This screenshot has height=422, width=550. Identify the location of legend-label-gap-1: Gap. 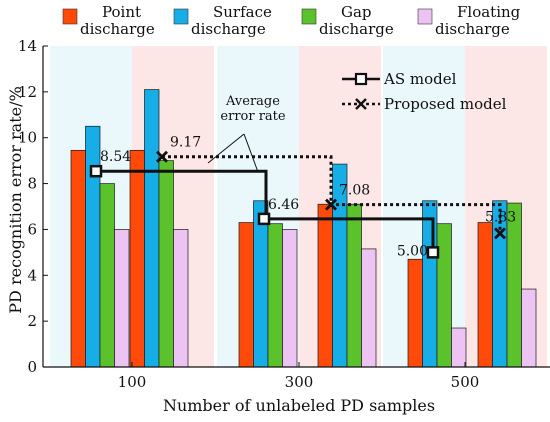
(356, 12).